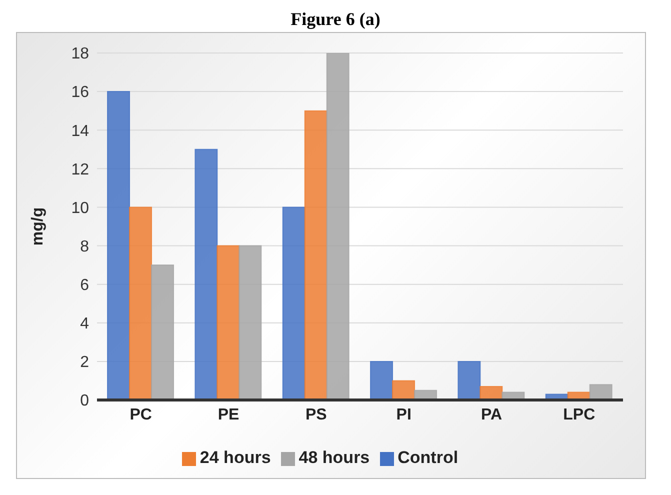 The height and width of the screenshot is (495, 671). I want to click on x-tick-label: PI, so click(404, 415).